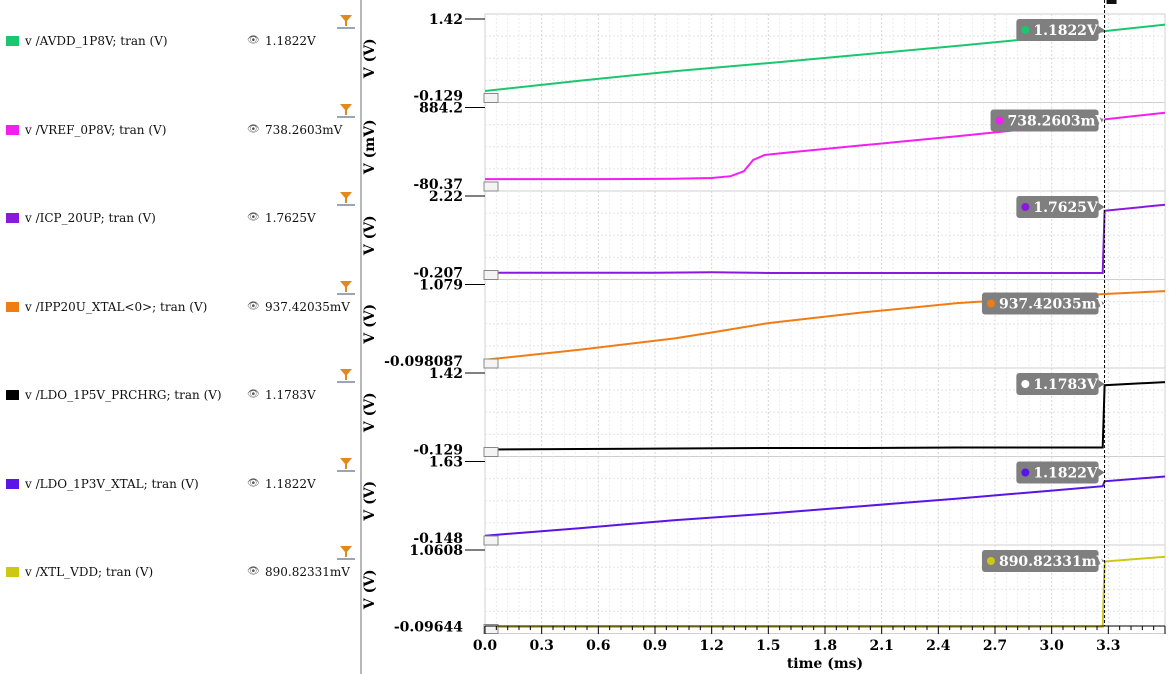  Describe the element at coordinates (995, 646) in the screenshot. I see `x-tick-label: 2.7` at that location.